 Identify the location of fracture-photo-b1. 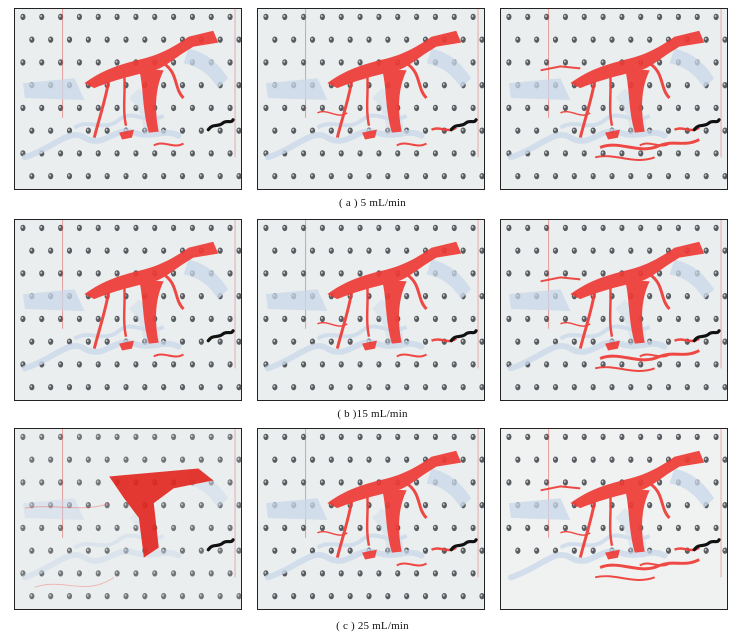
(128, 310).